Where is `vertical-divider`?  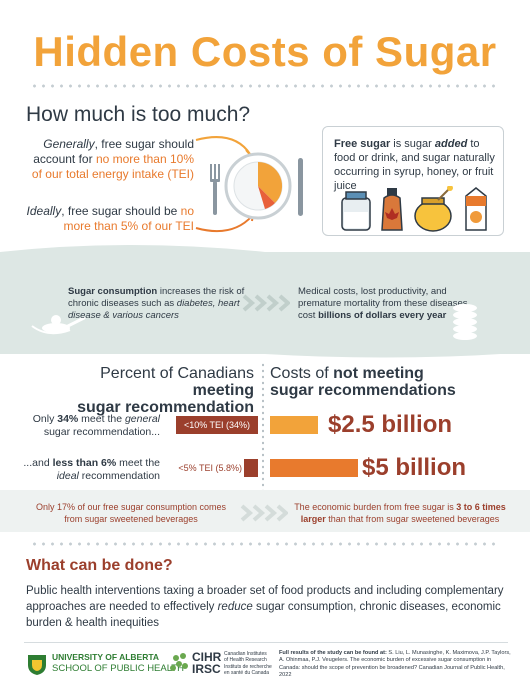 vertical-divider is located at coordinates (263, 426).